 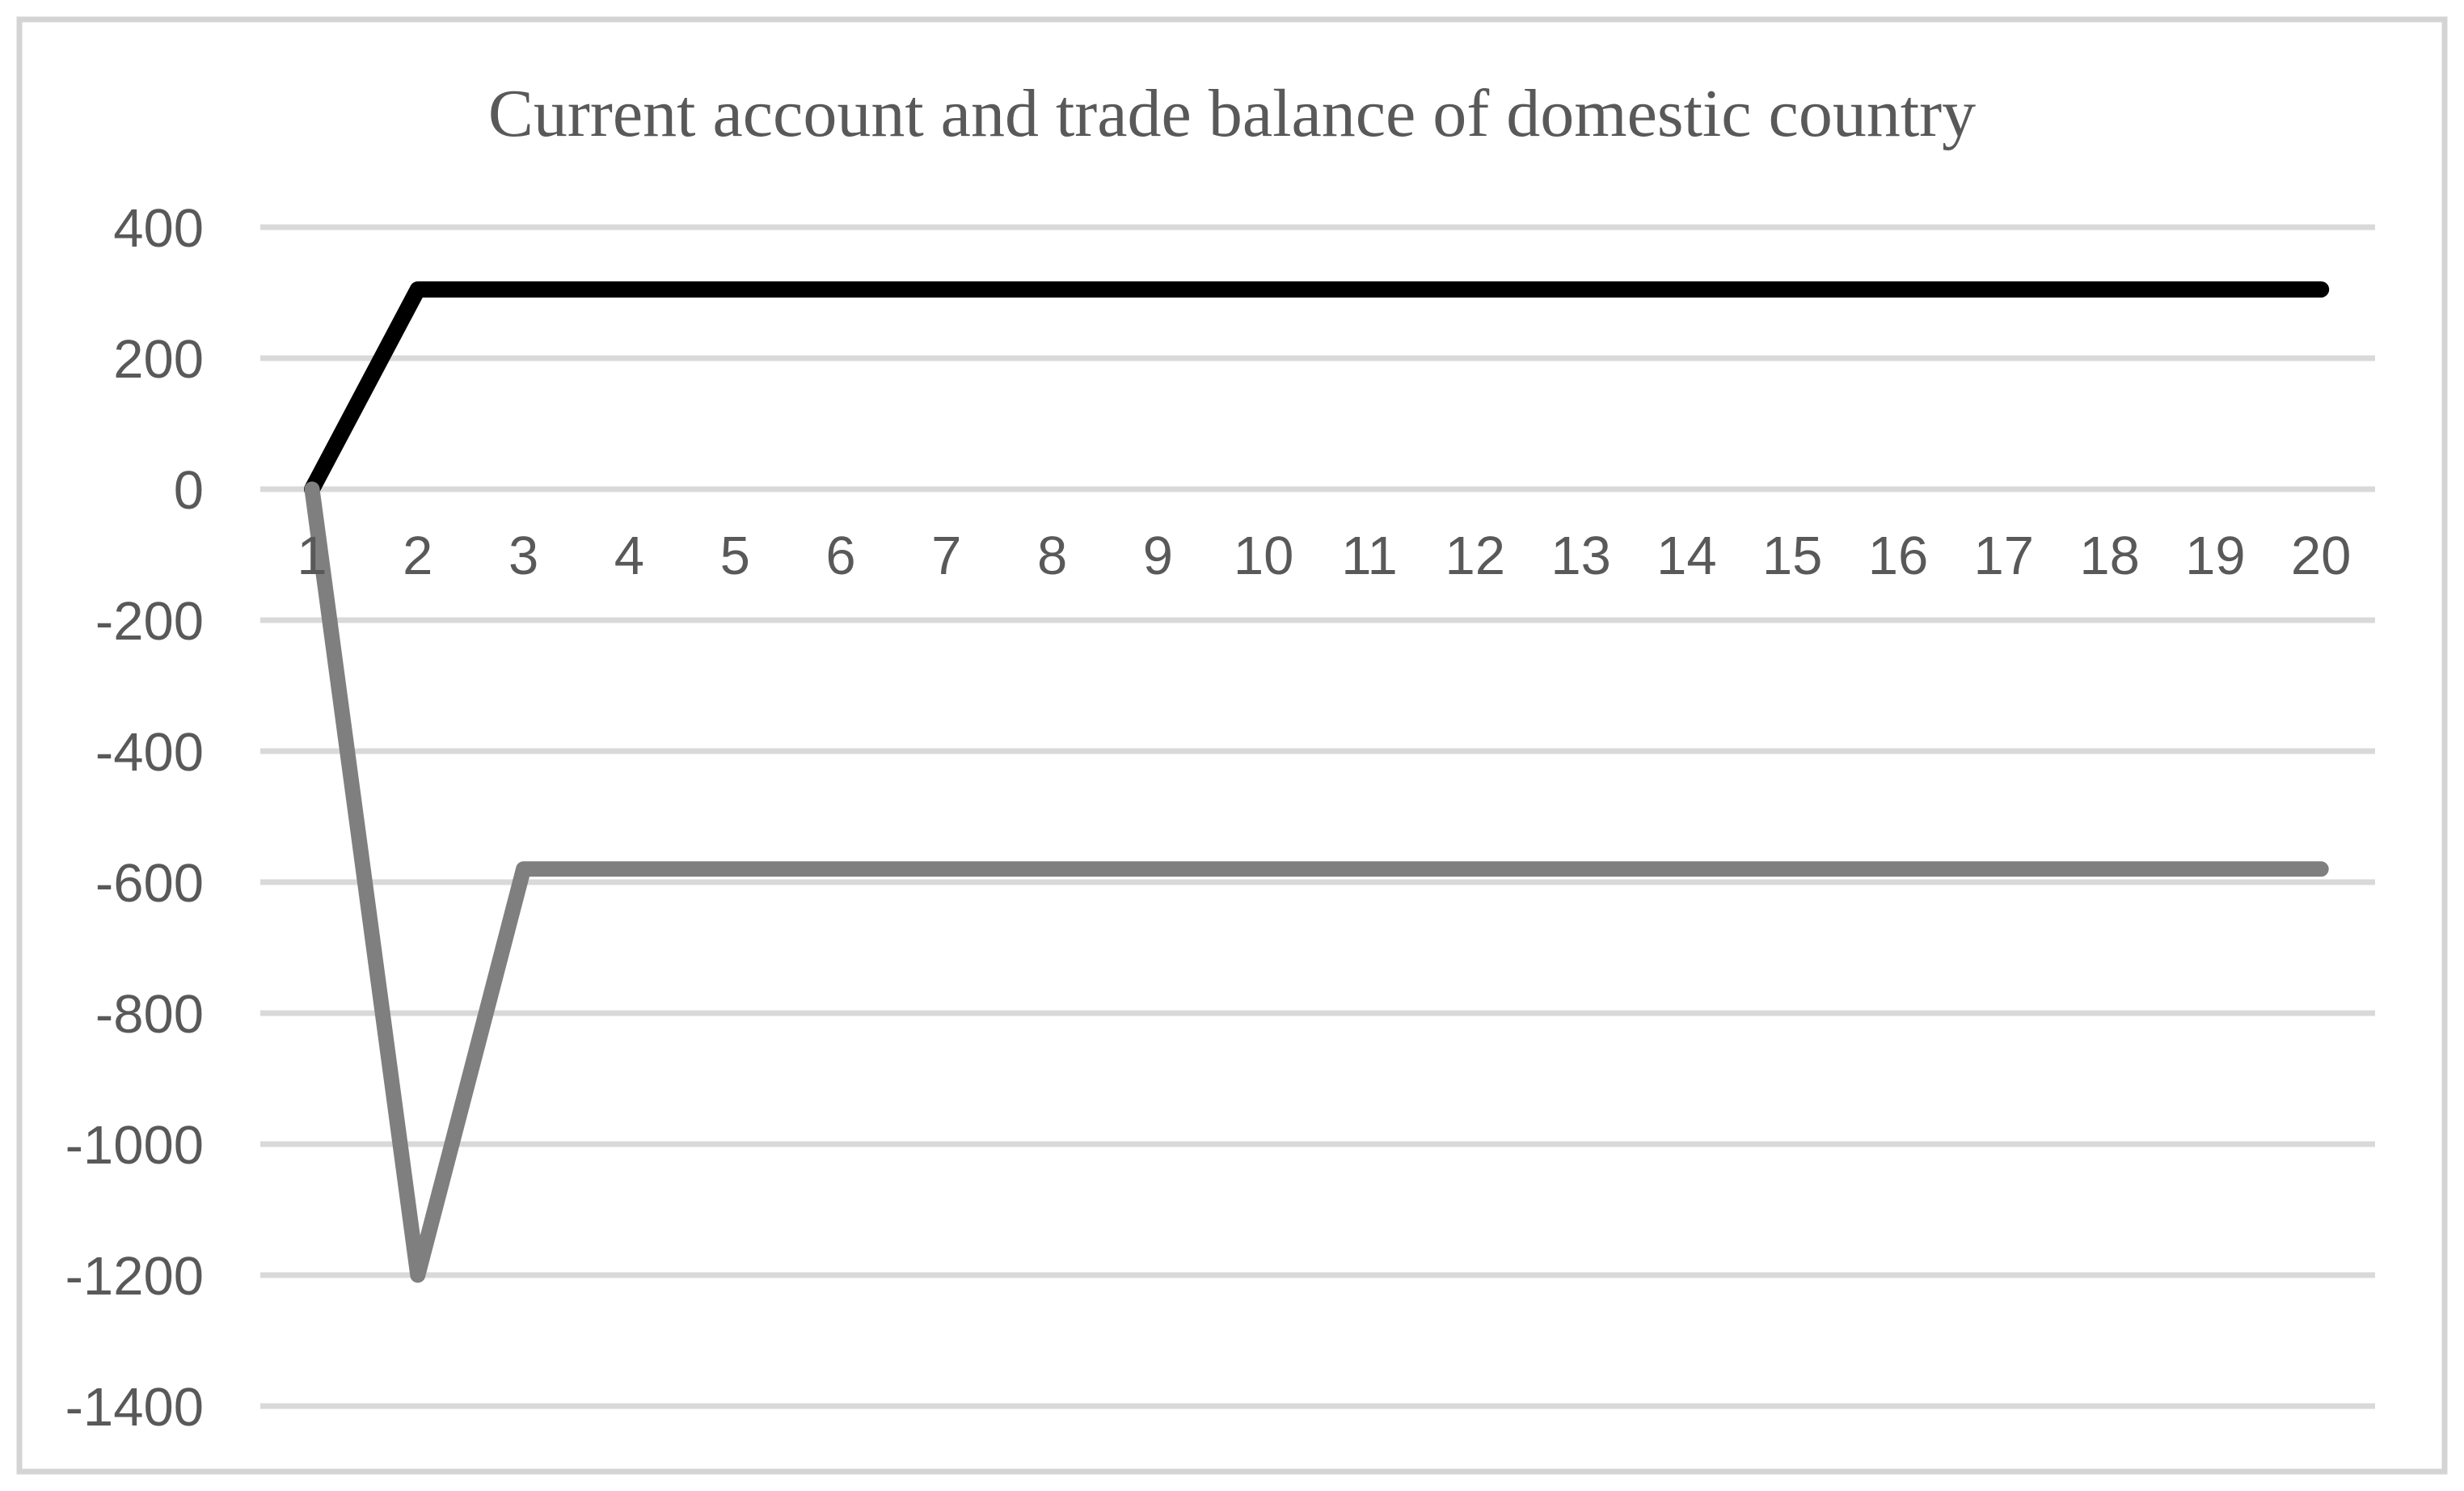 I want to click on x-tick-label-16: 16, so click(x=1899, y=556).